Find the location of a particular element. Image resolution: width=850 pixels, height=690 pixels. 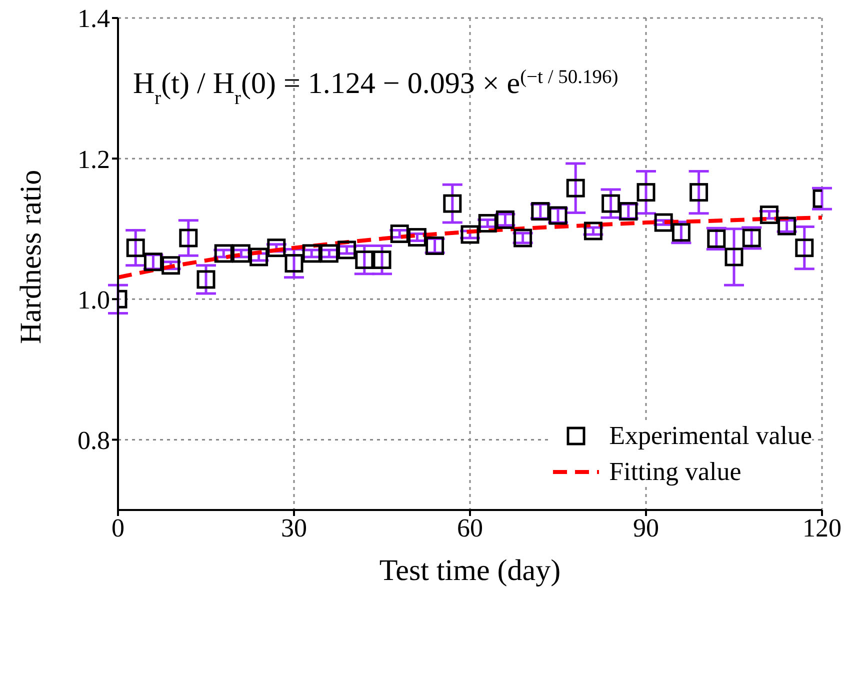

x-tick-label: 30 is located at coordinates (294, 527).